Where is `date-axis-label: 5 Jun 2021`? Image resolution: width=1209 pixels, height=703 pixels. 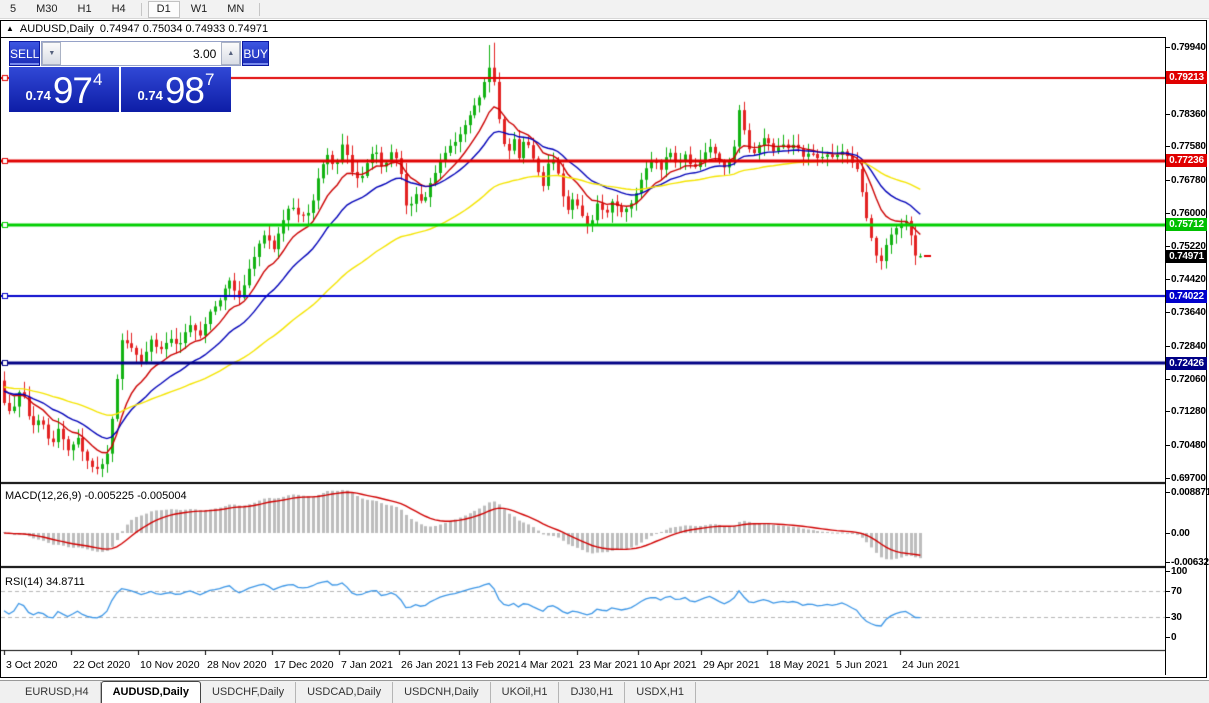
date-axis-label: 5 Jun 2021 is located at coordinates (862, 665).